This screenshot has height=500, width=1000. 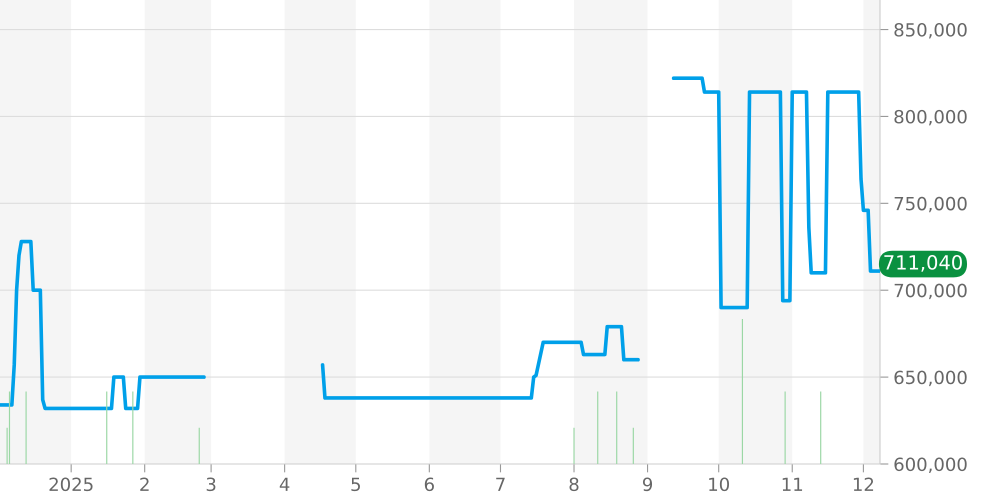 What do you see at coordinates (647, 485) in the screenshot?
I see `x-tick-label: 9` at bounding box center [647, 485].